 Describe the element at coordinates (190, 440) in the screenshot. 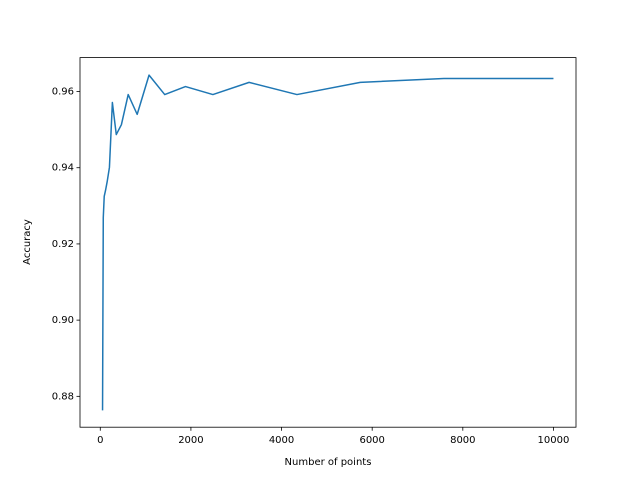

I see `x-tick-label: 2000` at that location.